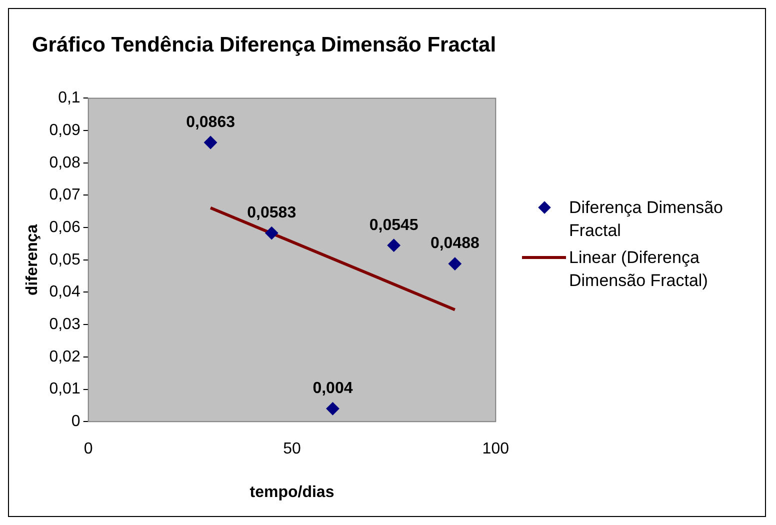 The width and height of the screenshot is (776, 525). I want to click on y-tick-label: 0,08, so click(64, 163).